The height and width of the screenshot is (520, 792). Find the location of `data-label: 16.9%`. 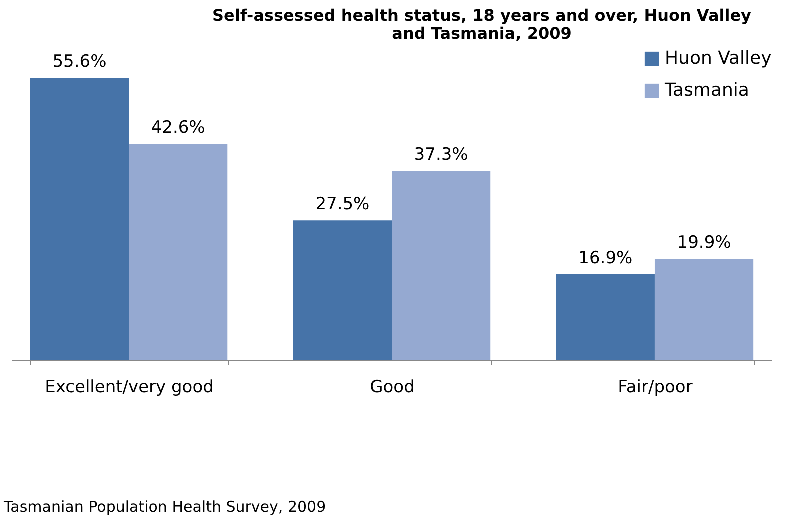

data-label: 16.9% is located at coordinates (605, 258).